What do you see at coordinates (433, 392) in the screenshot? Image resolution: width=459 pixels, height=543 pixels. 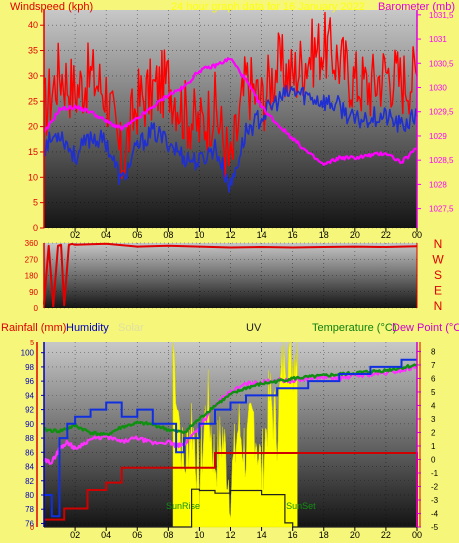 I see `temperature-y-tick-label: 5` at bounding box center [433, 392].